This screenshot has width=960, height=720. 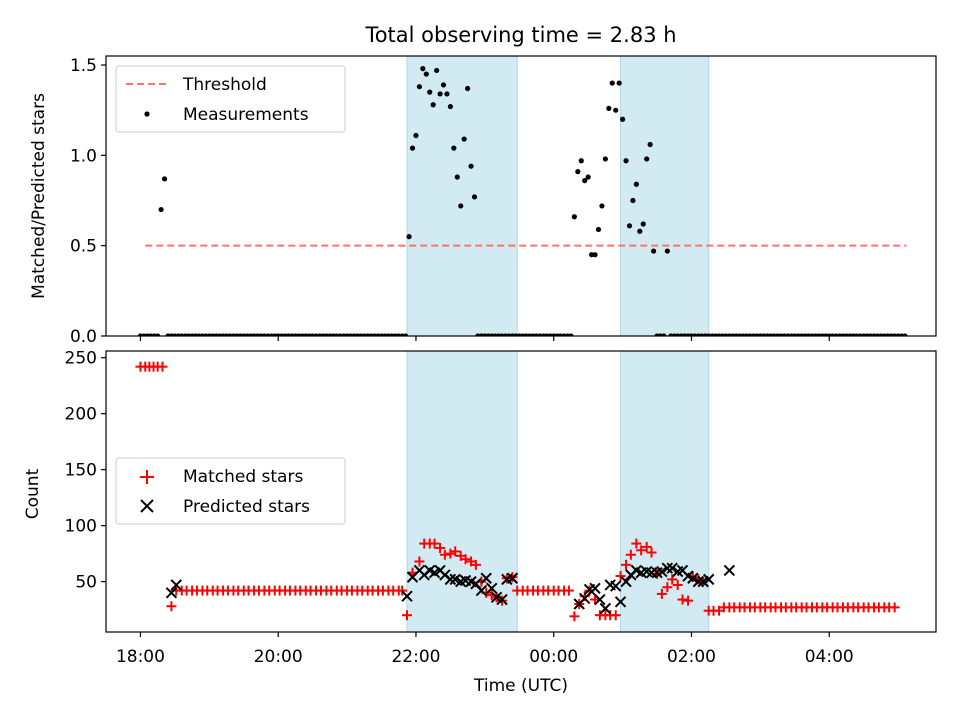 What do you see at coordinates (147, 506) in the screenshot?
I see `legend-predicted-swatch` at bounding box center [147, 506].